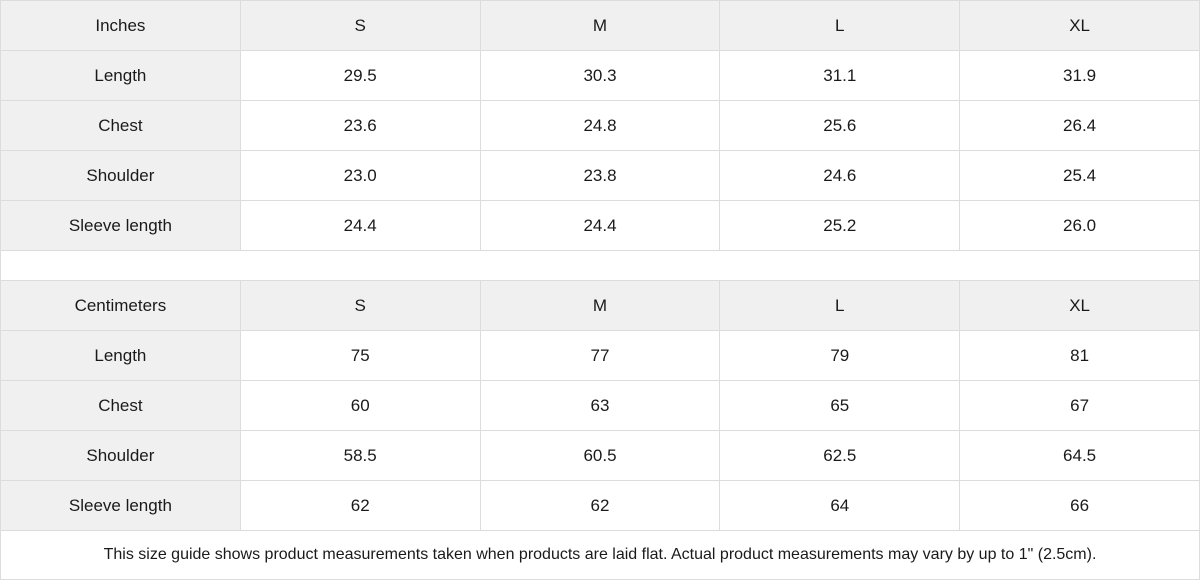  Describe the element at coordinates (360, 75) in the screenshot. I see `measurement-cell: 29.5` at that location.